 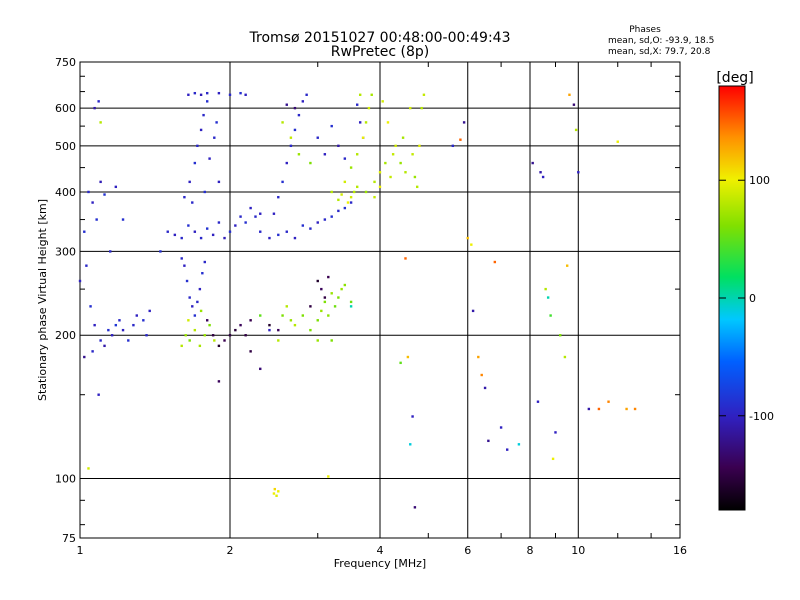 What do you see at coordinates (759, 180) in the screenshot?
I see `colorbar-tick-label: 100` at bounding box center [759, 180].